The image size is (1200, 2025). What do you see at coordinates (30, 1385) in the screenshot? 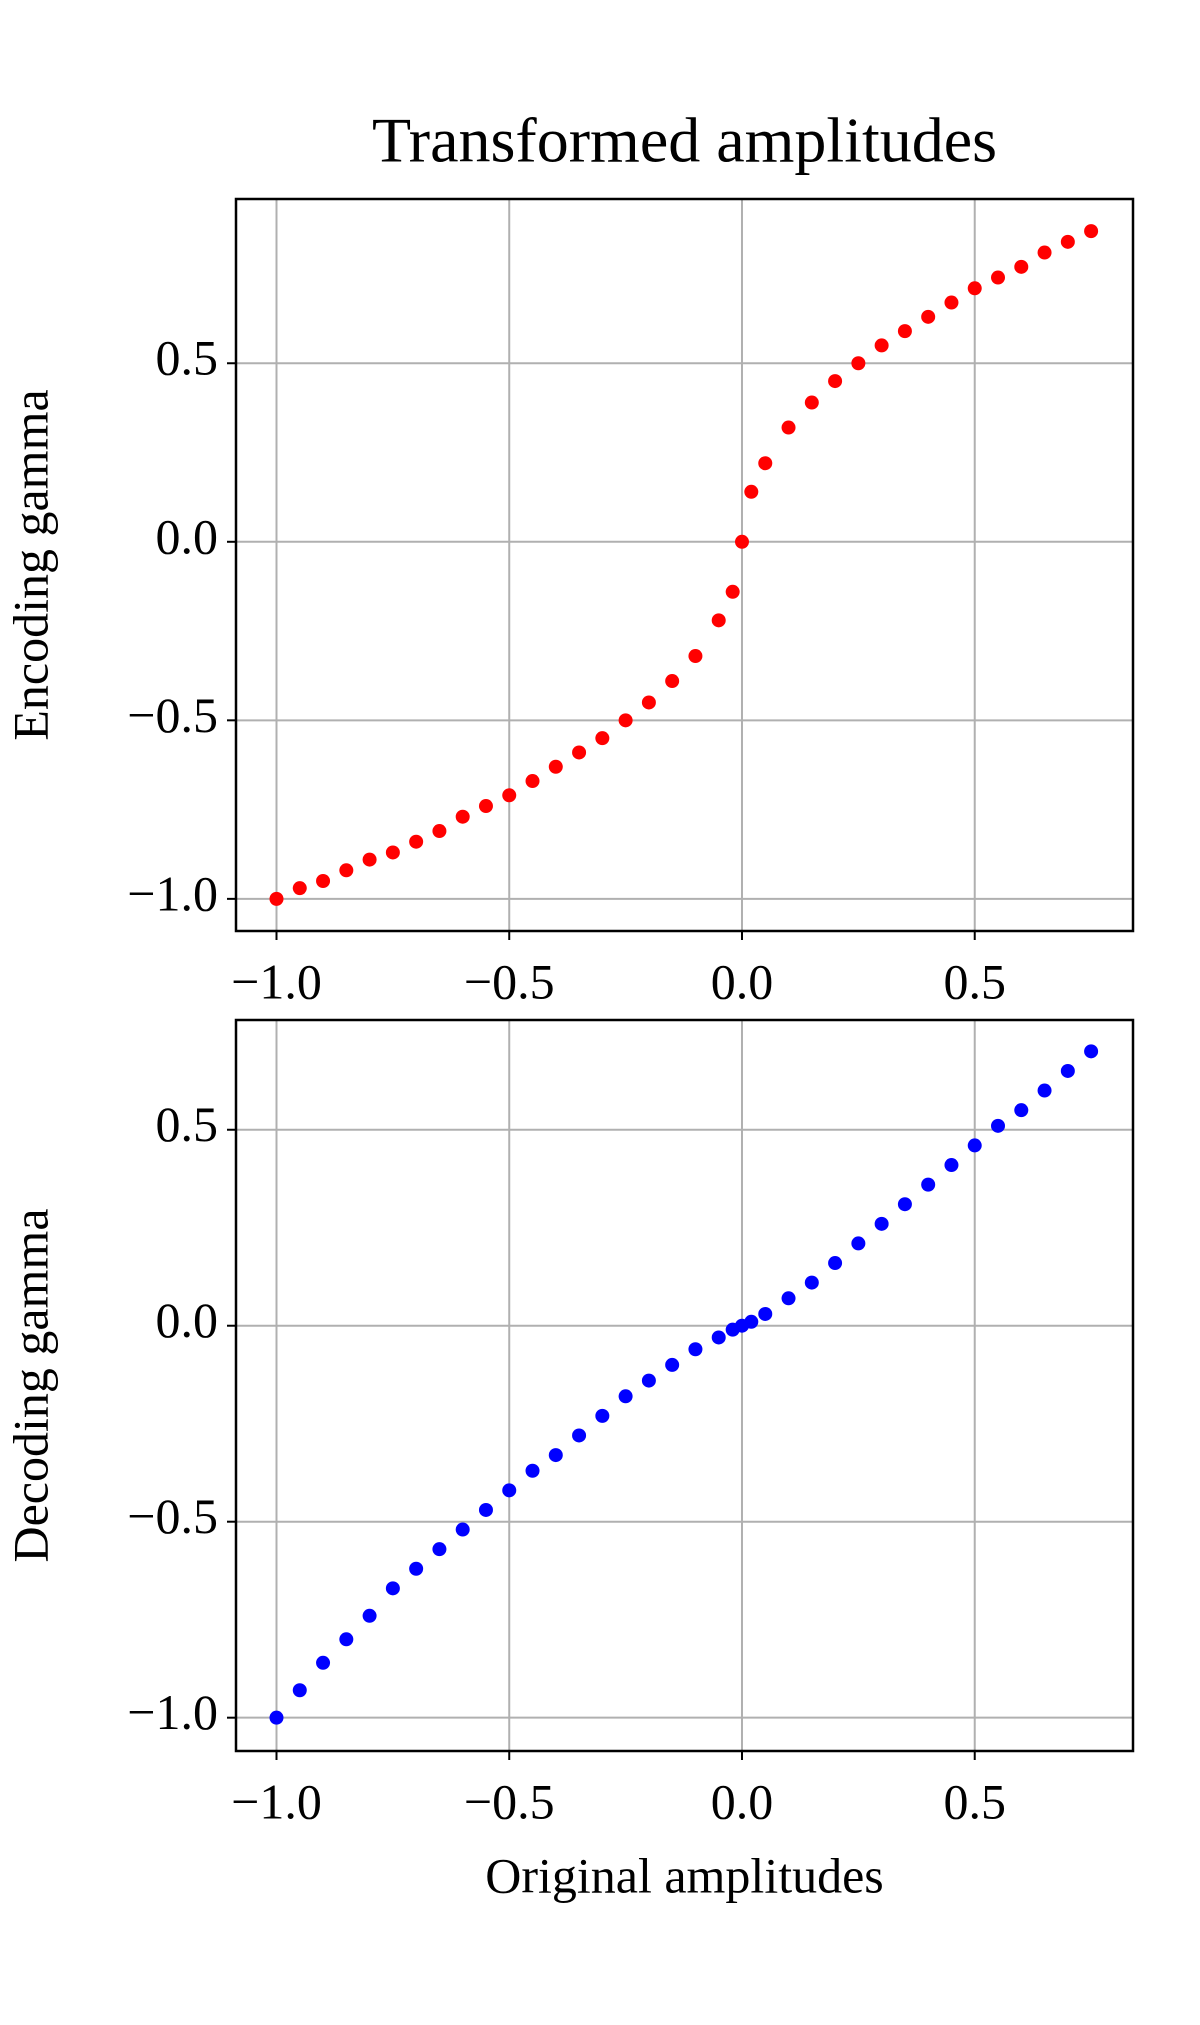
I see `y-axis-label: Decoding gamma` at bounding box center [30, 1385].